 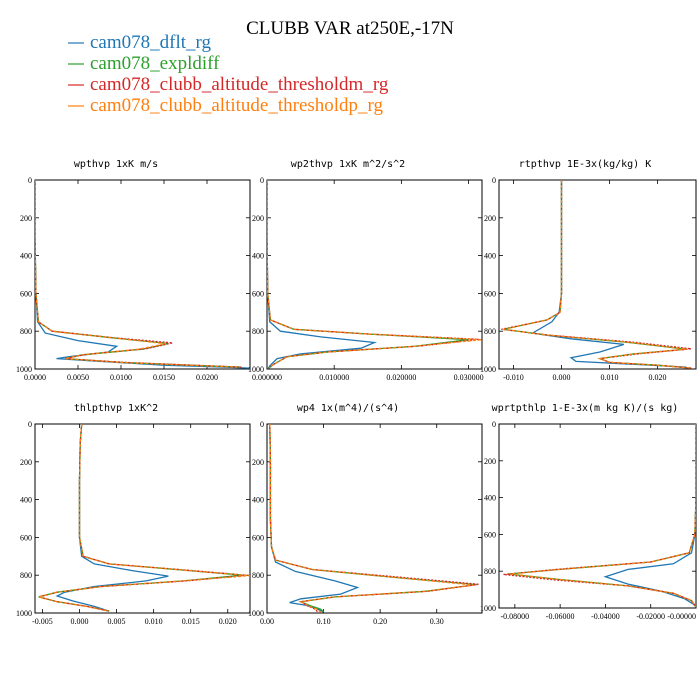 I want to click on x-tick-label: -0.04000, so click(x=605, y=616).